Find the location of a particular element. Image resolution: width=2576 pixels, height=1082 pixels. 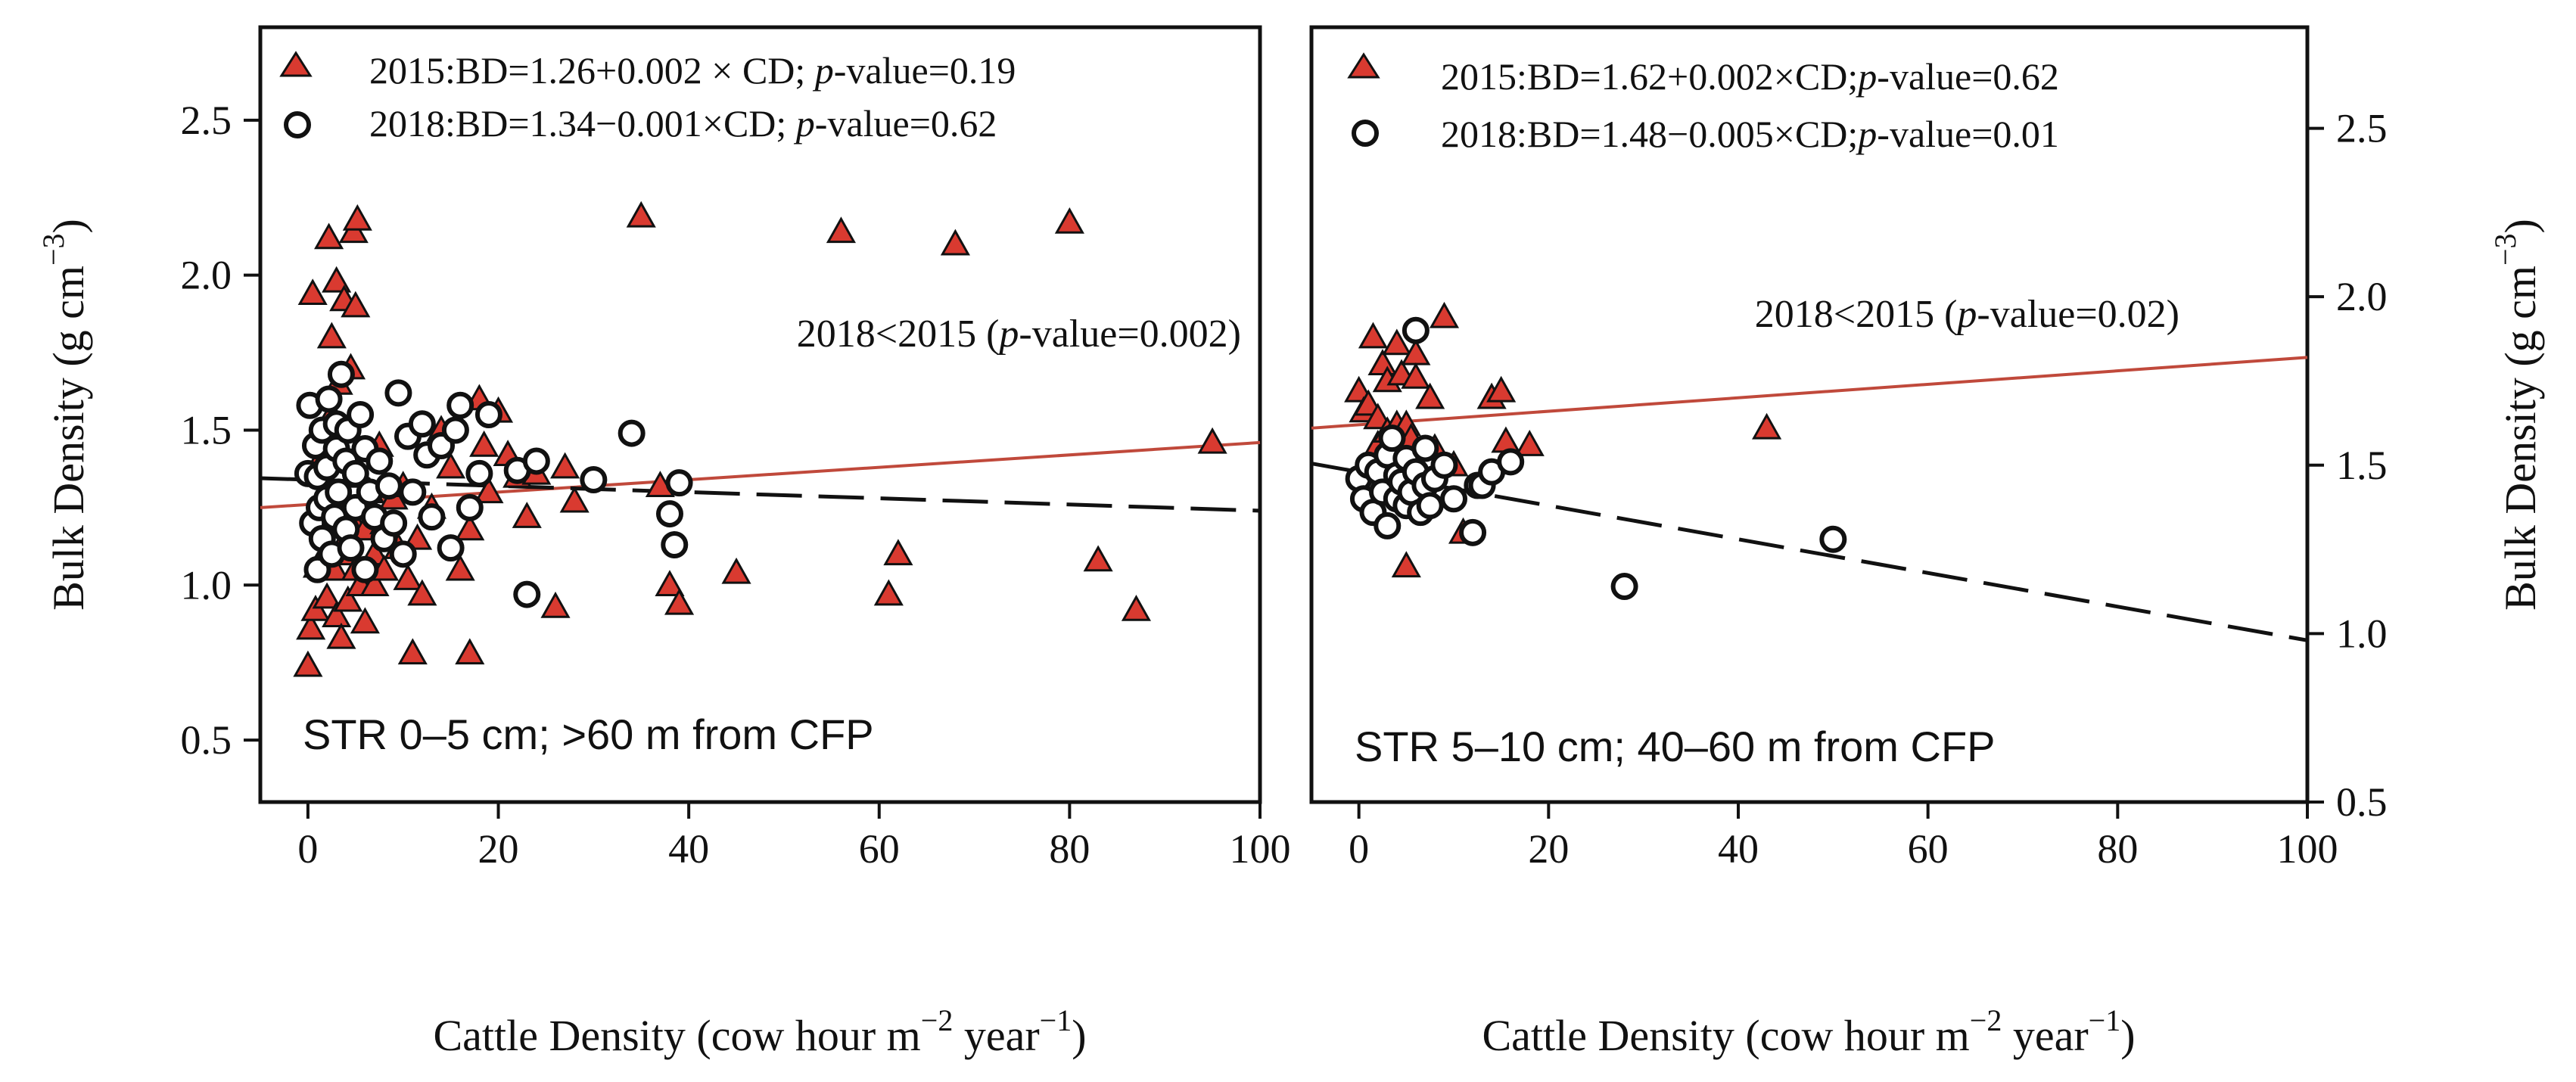

left-x-tick-label: 0 is located at coordinates (307, 849).